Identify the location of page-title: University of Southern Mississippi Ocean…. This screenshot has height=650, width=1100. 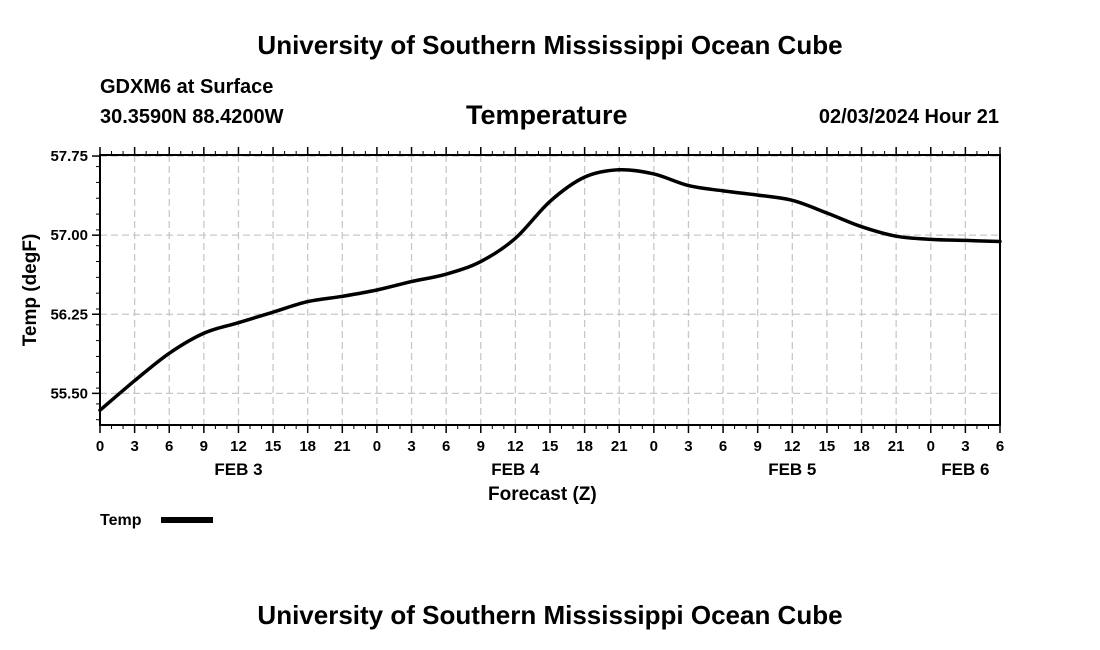
(550, 45).